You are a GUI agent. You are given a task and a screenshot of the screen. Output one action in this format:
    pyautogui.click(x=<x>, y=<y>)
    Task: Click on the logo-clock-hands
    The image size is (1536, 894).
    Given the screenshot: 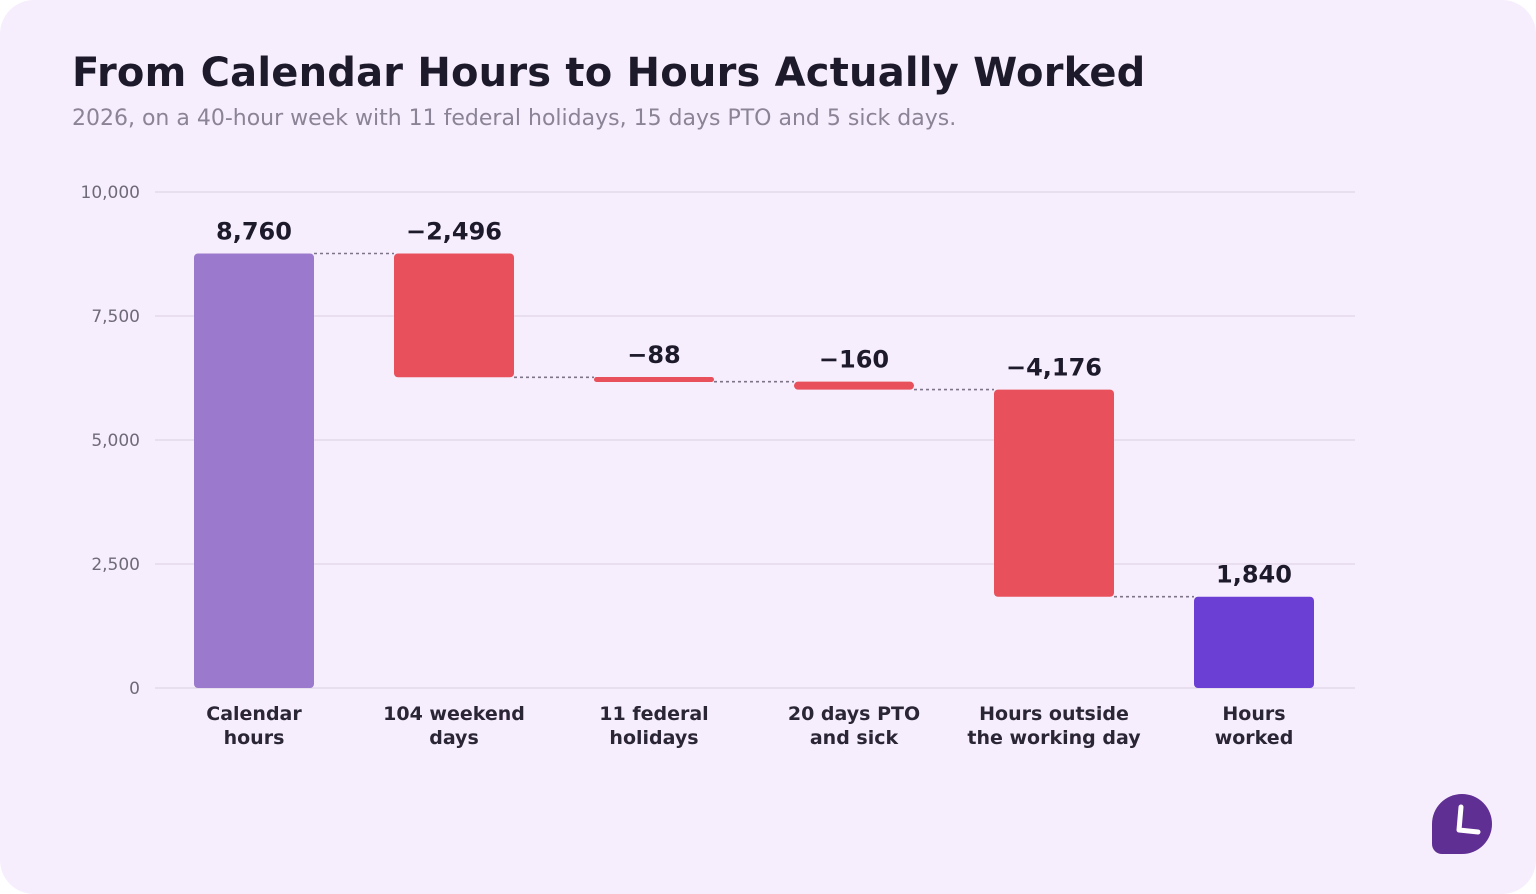 What is the action you would take?
    pyautogui.click(x=1468, y=819)
    